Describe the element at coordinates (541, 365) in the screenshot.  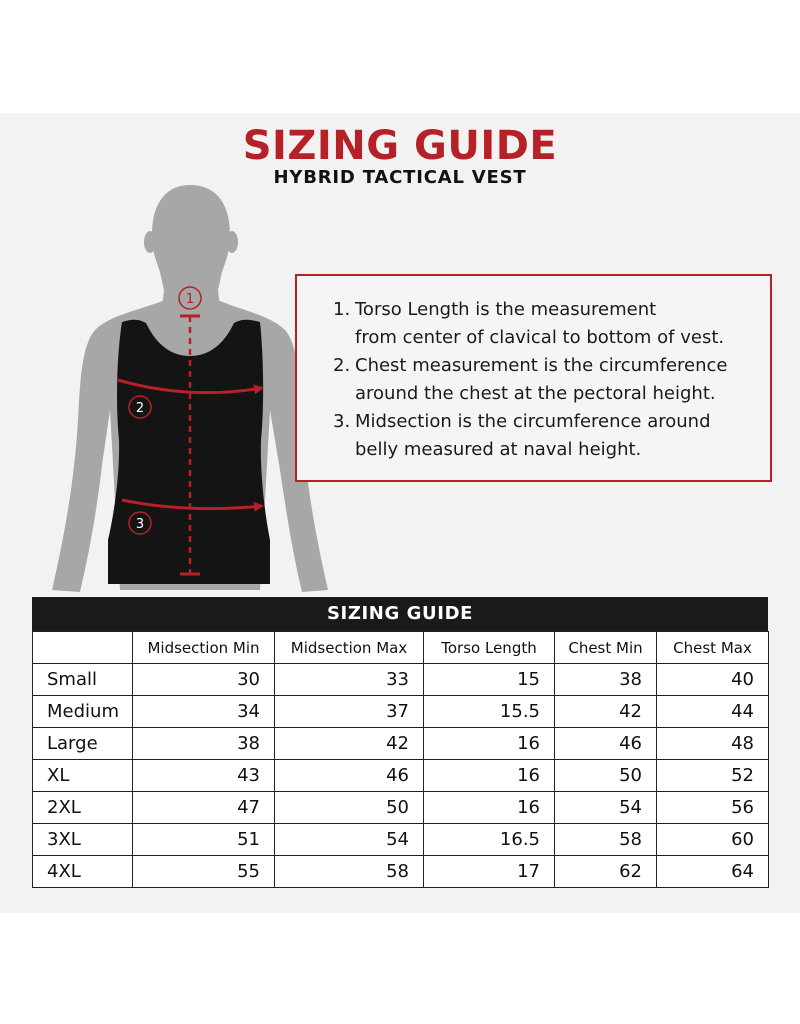
I see `note-line: Chest measurement is the circumference` at that location.